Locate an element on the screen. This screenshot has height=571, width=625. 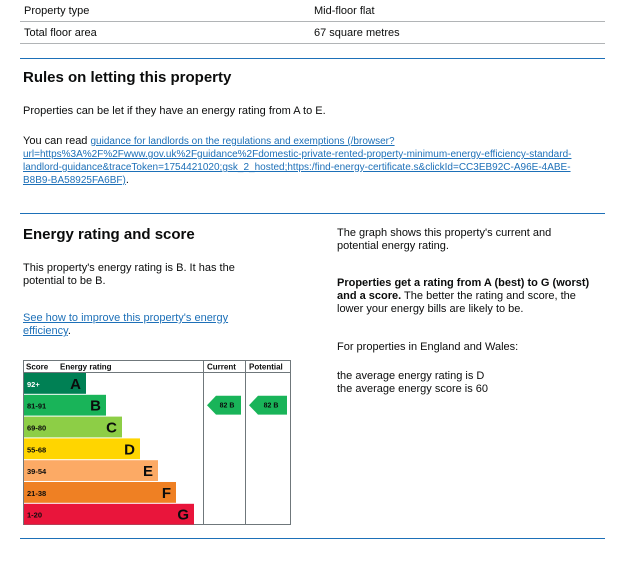
rating-letter: D is located at coordinates (129, 449).